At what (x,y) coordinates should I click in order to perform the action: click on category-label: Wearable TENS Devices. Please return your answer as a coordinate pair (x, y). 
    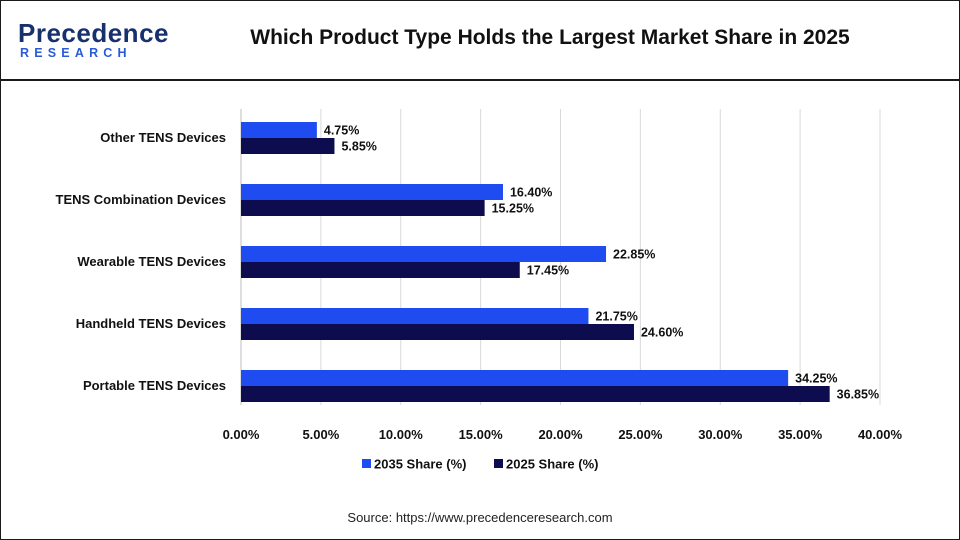
    Looking at the image, I should click on (151, 261).